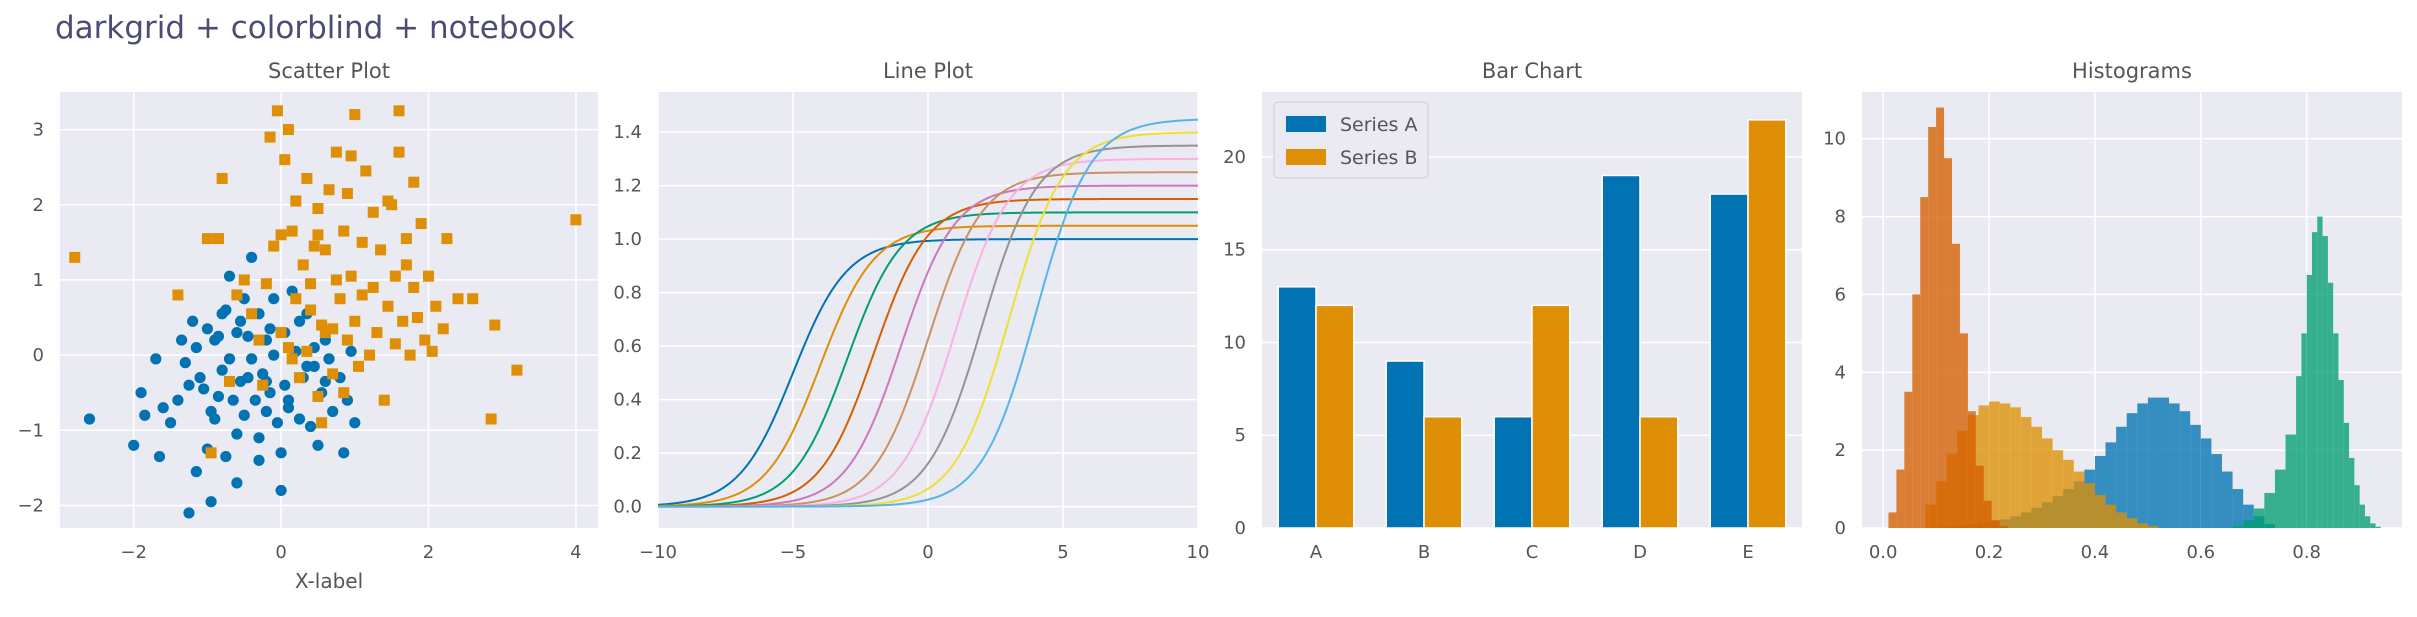 The height and width of the screenshot is (617, 2417). What do you see at coordinates (627, 186) in the screenshot?
I see `y-tick-label: 1.2` at bounding box center [627, 186].